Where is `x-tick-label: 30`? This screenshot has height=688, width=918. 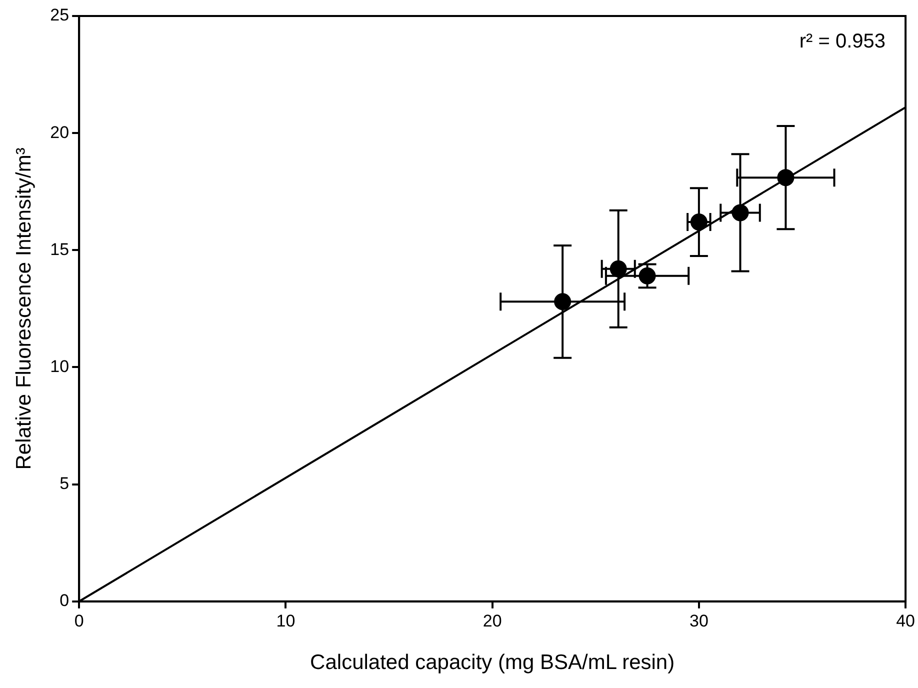
x-tick-label: 30 is located at coordinates (698, 620).